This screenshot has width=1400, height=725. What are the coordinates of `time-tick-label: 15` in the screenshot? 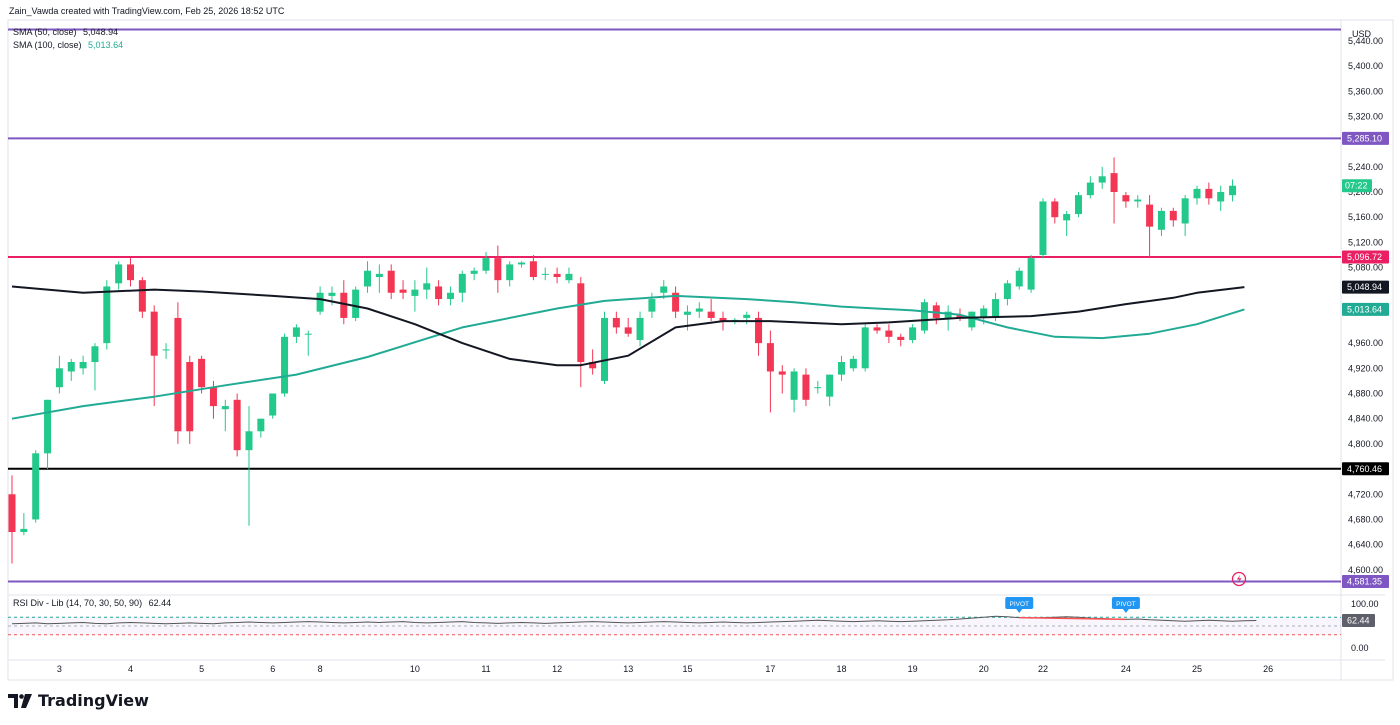 It's located at (687, 669).